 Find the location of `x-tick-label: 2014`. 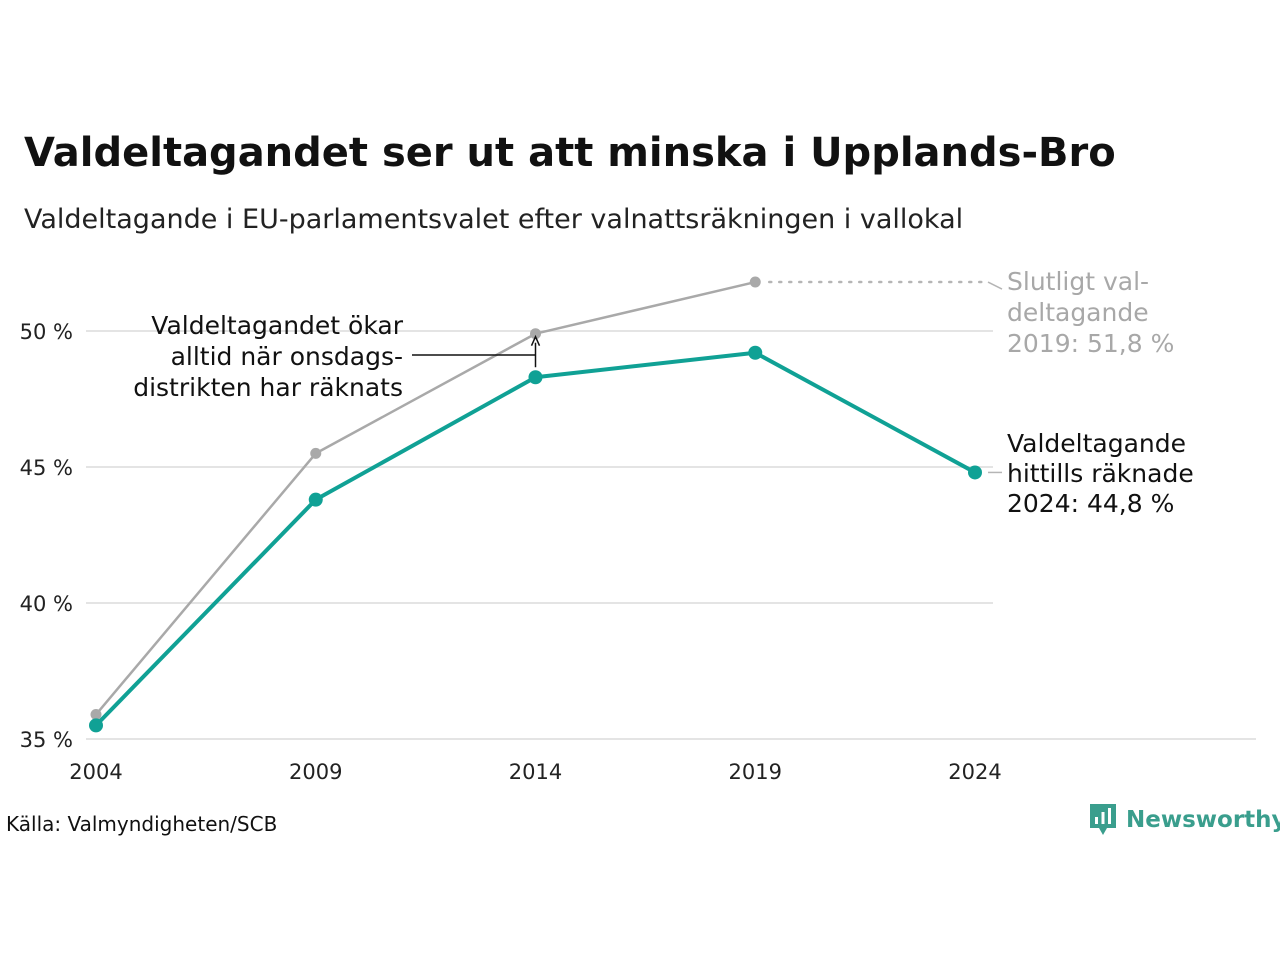

x-tick-label: 2014 is located at coordinates (535, 772).